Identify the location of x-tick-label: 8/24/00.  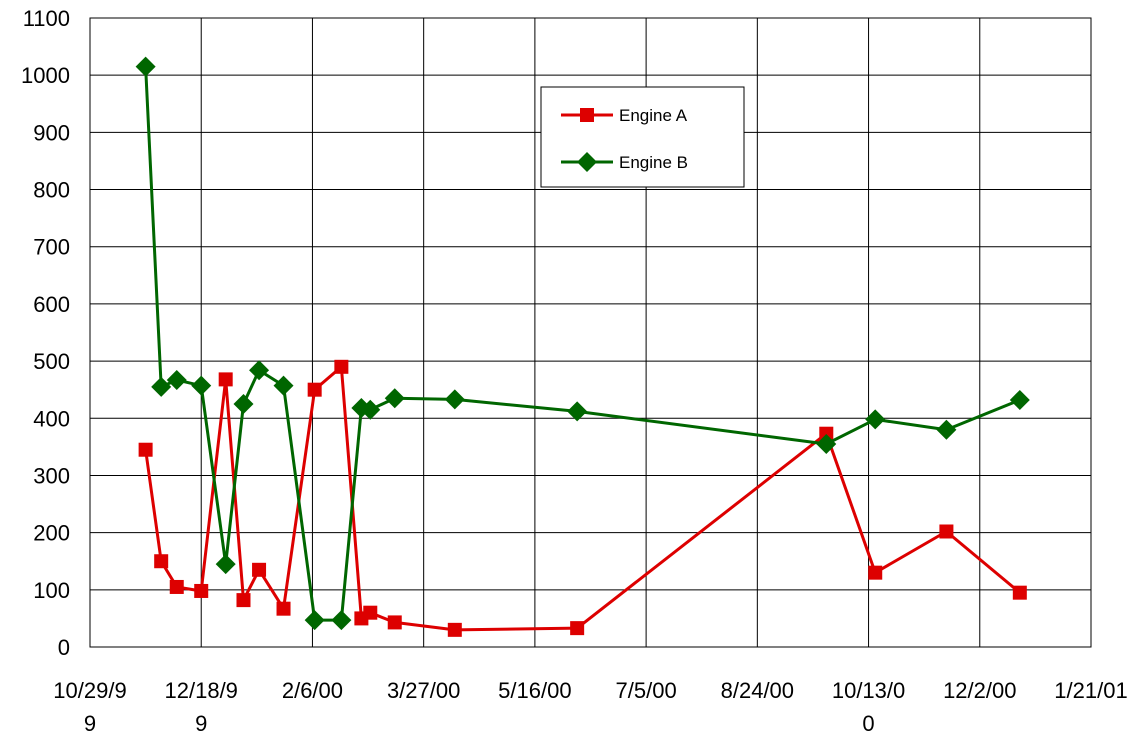
(757, 690).